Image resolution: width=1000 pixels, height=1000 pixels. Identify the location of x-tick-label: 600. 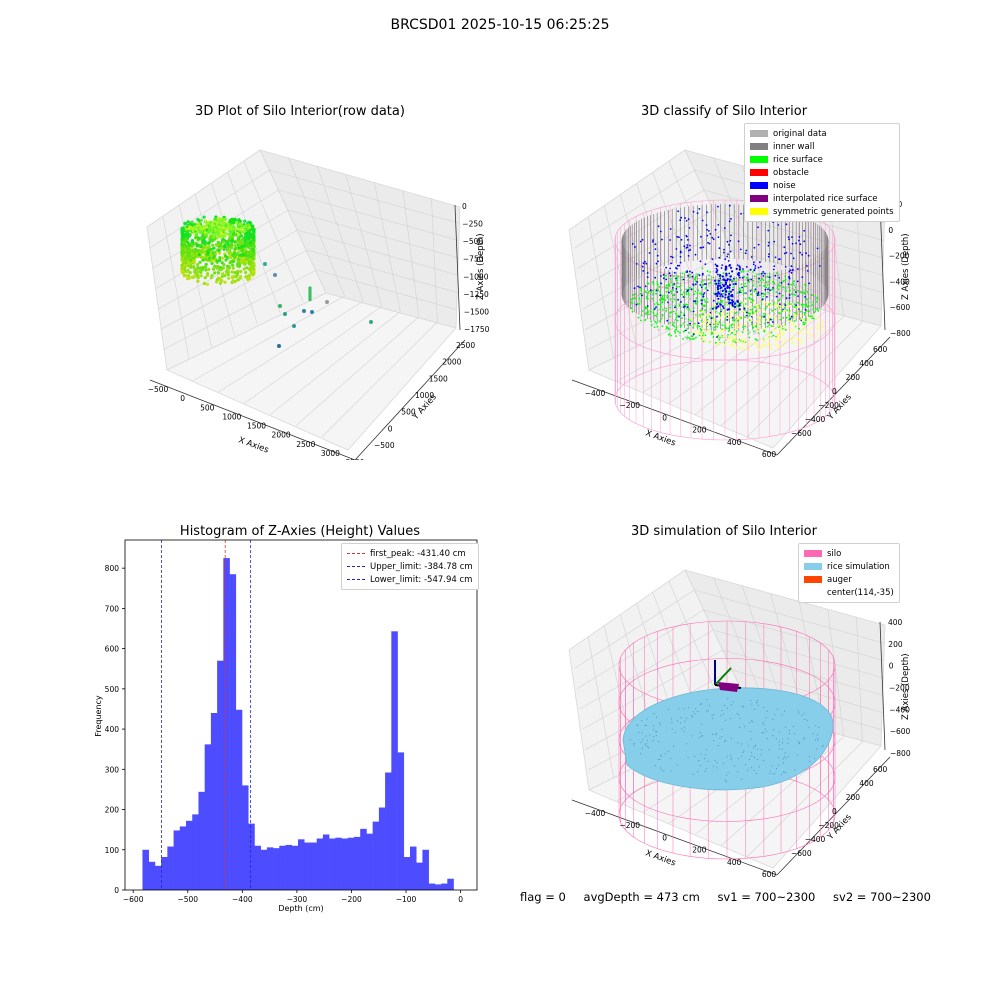
(769, 874).